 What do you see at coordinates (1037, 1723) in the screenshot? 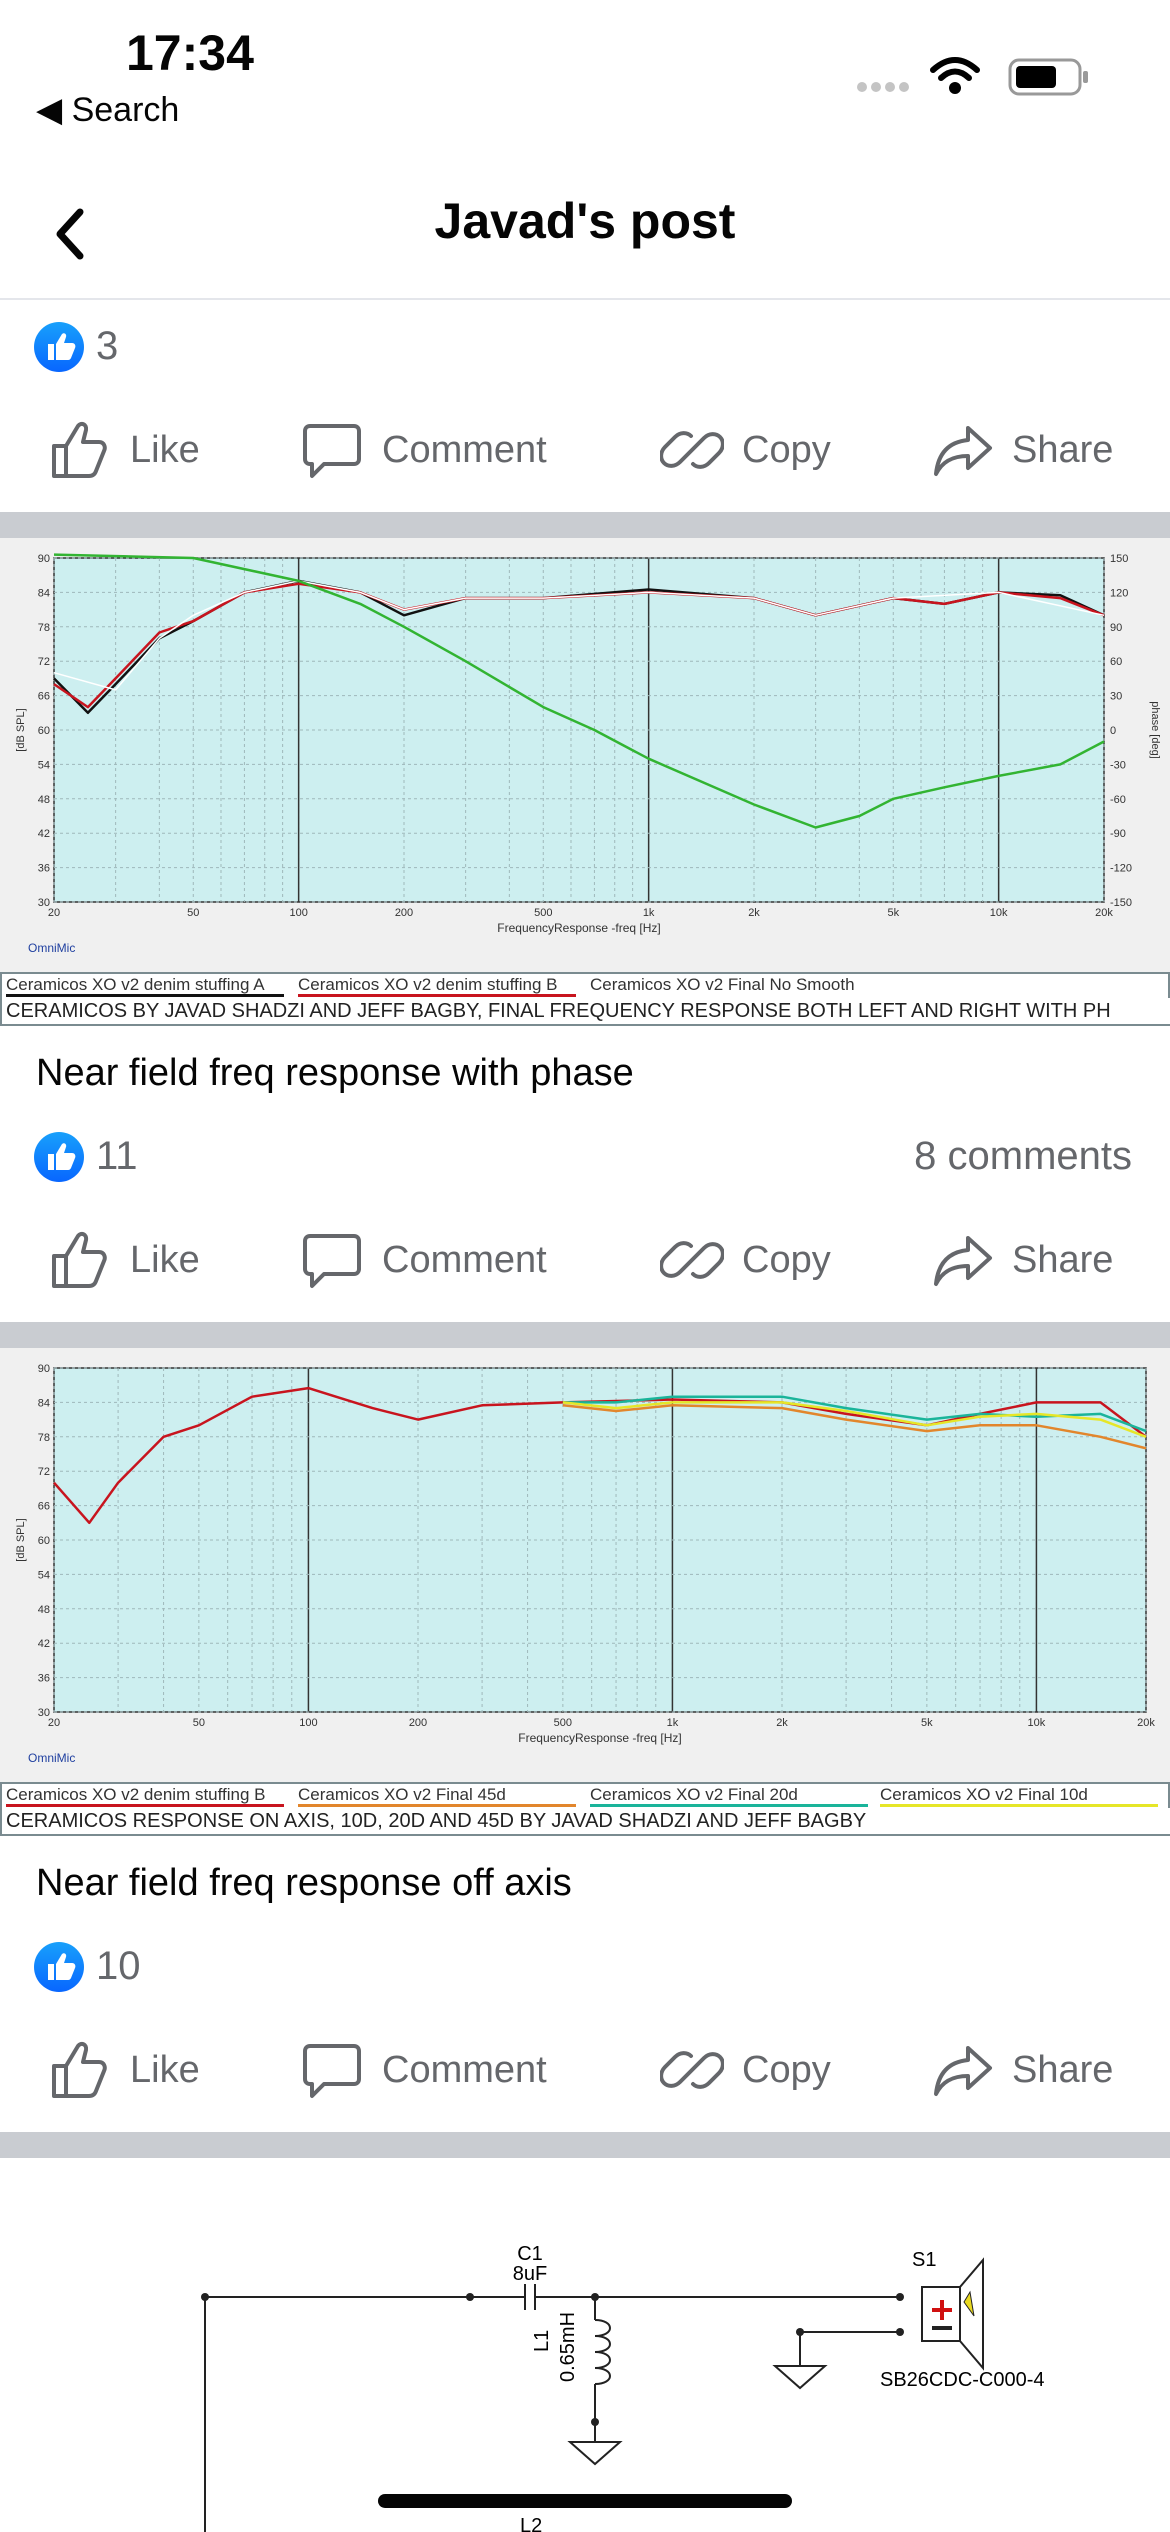
I see `x-tick-label: 10k` at bounding box center [1037, 1723].